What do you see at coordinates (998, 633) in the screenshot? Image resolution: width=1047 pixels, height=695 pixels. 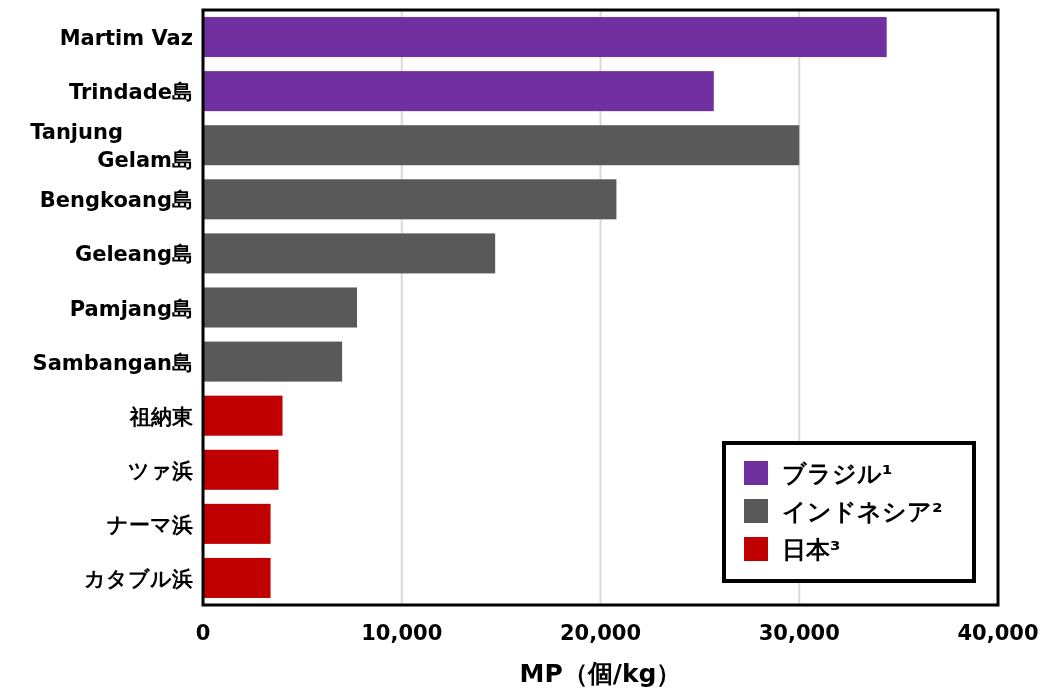 I see `x-tick-label: 40,000` at bounding box center [998, 633].